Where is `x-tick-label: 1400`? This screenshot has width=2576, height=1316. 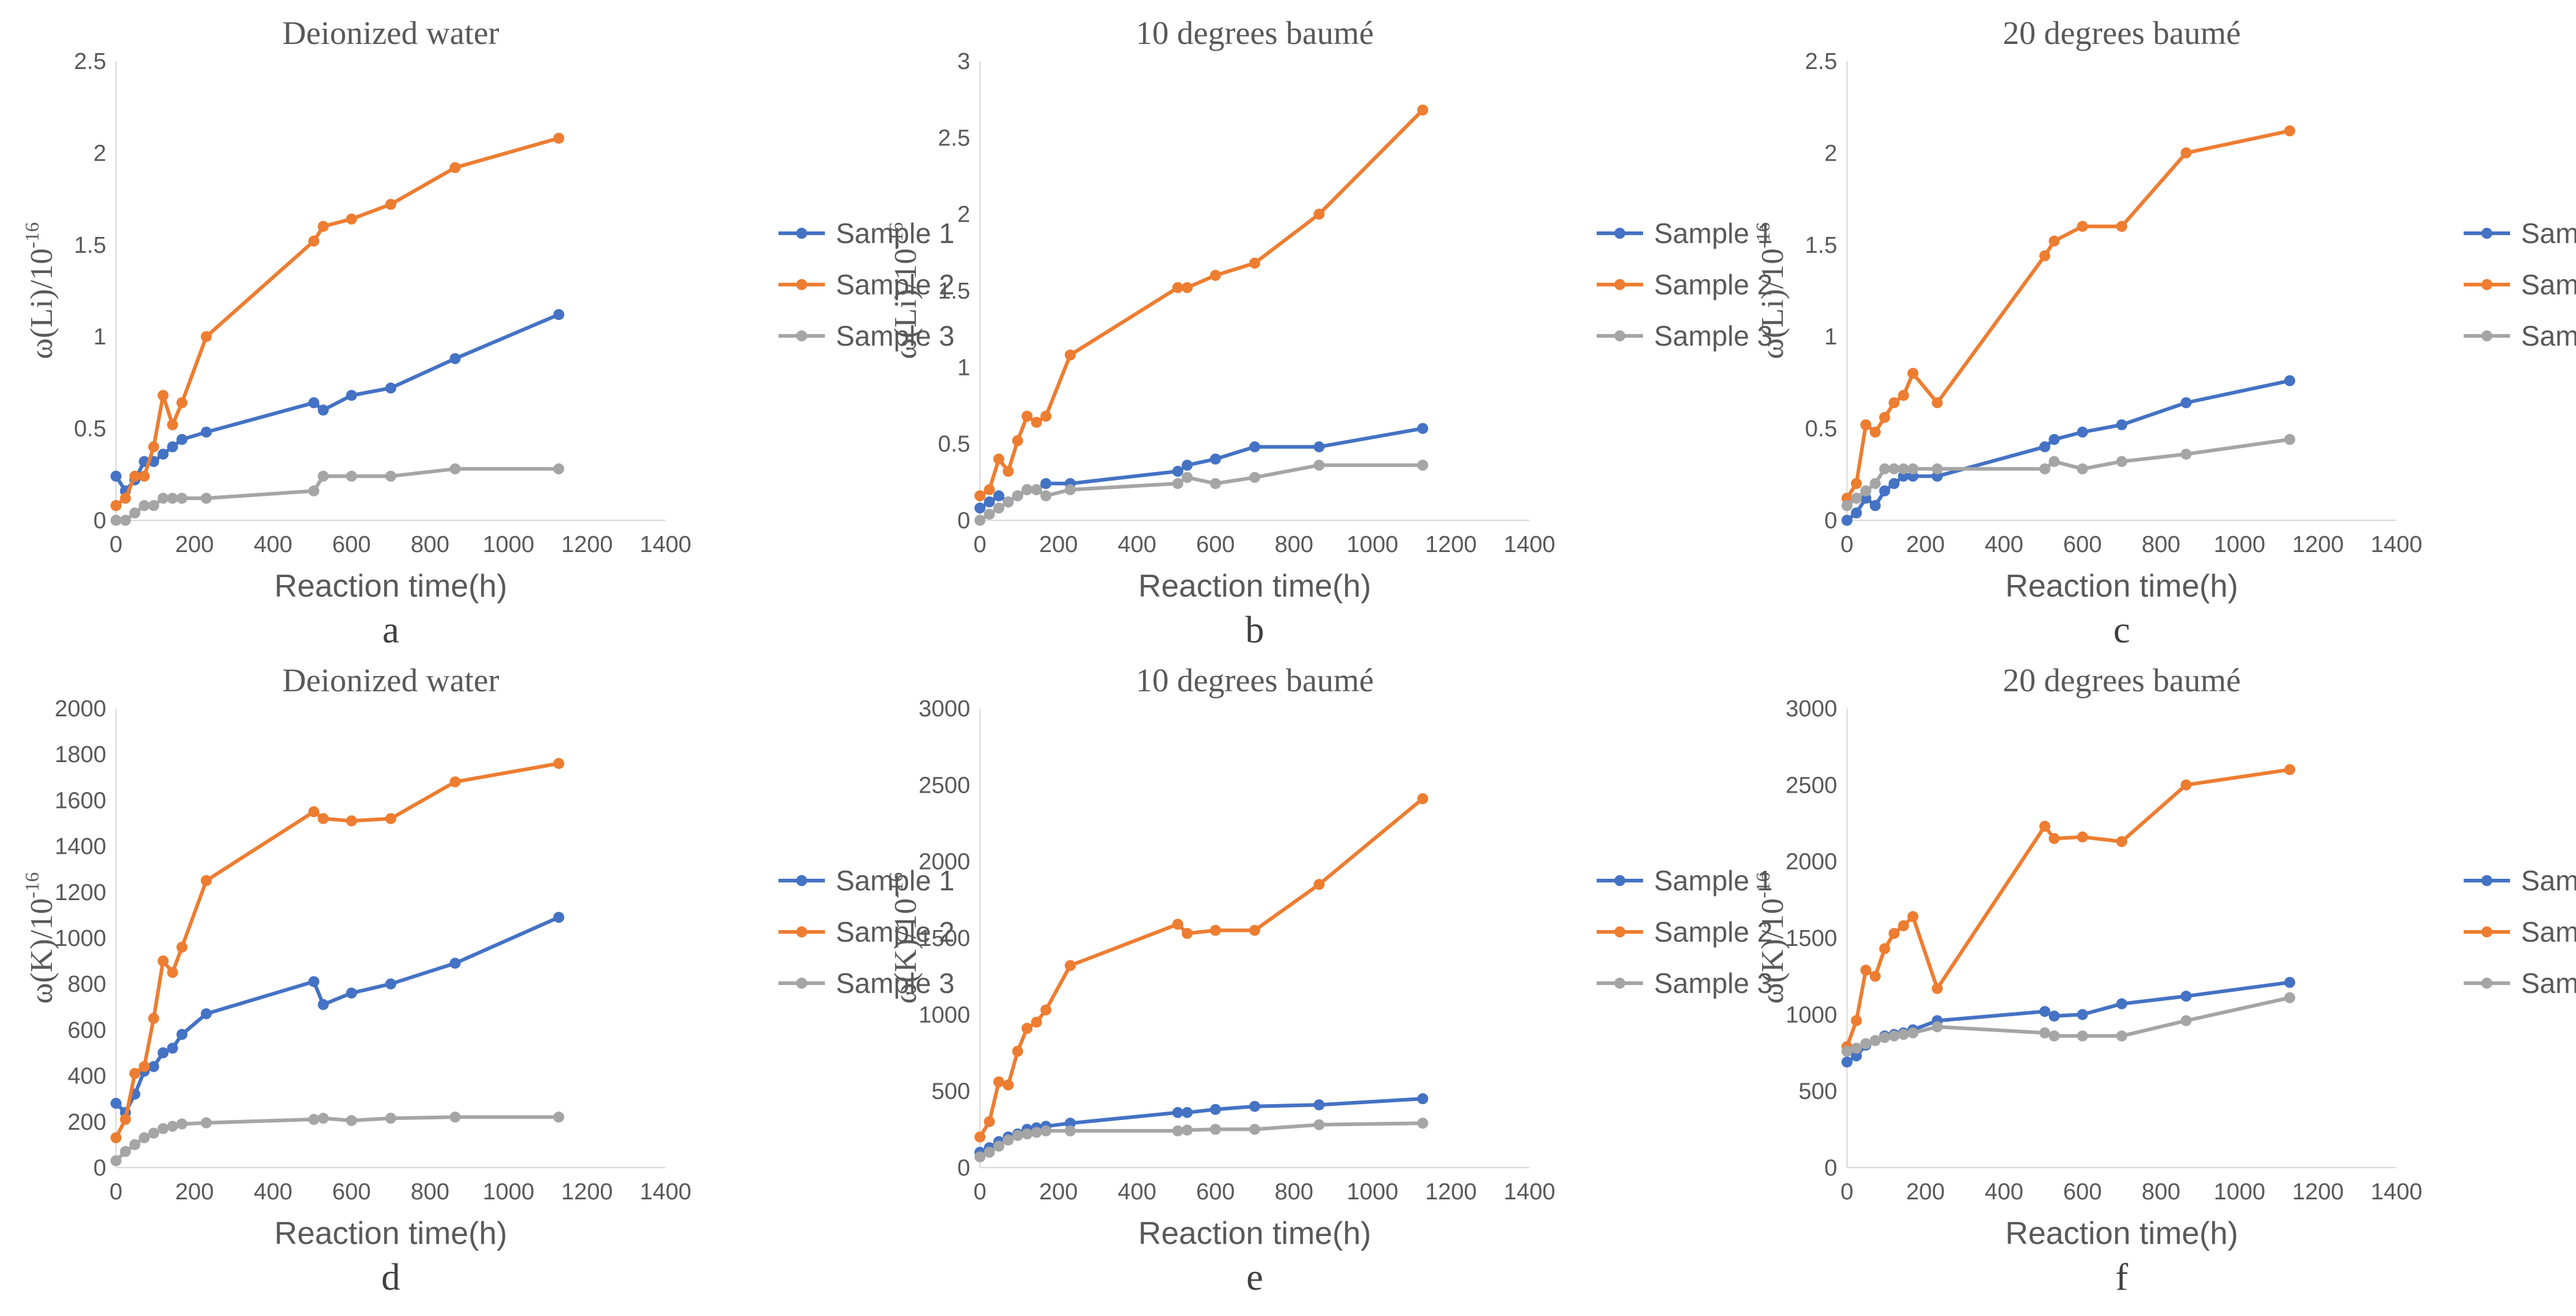
x-tick-label: 1400 is located at coordinates (666, 1192).